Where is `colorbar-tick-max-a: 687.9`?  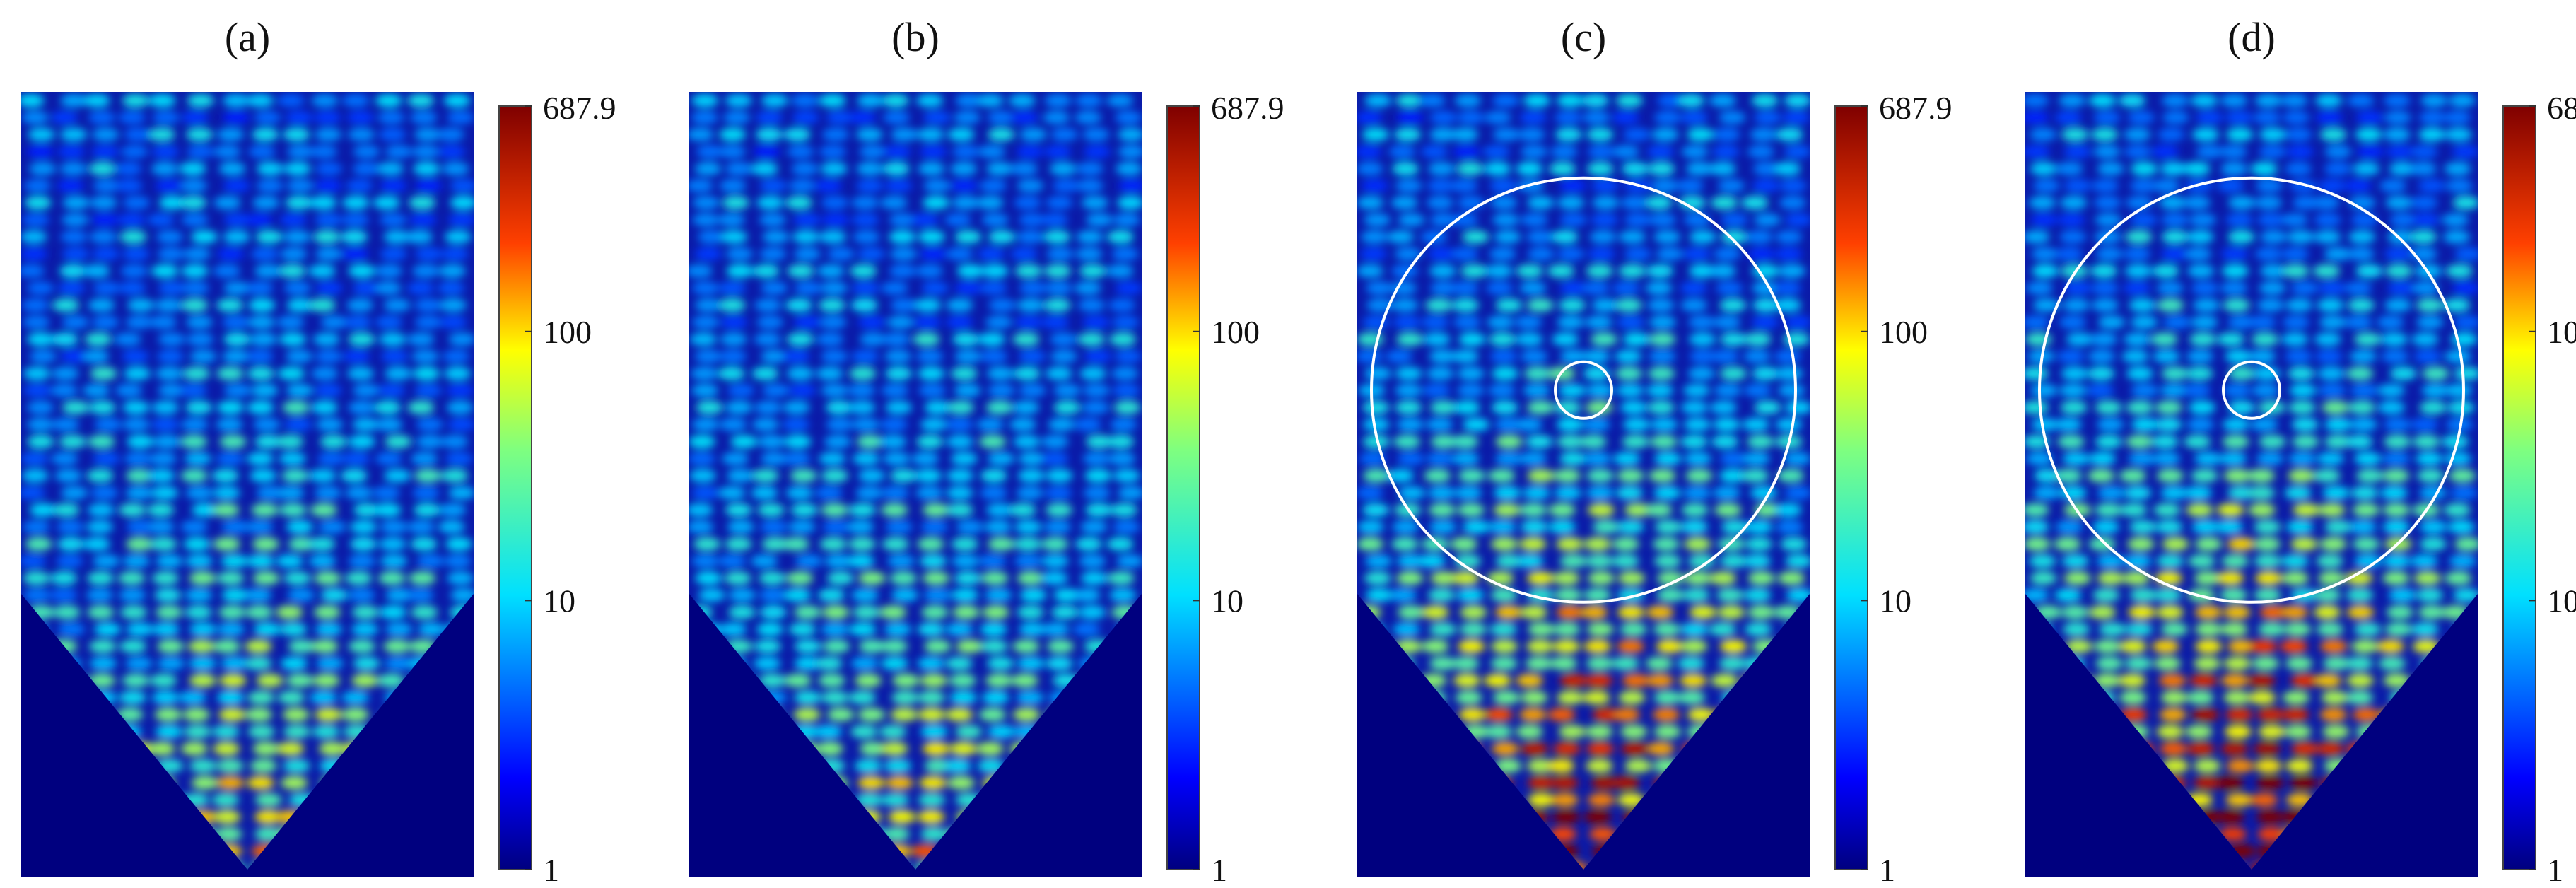 colorbar-tick-max-a: 687.9 is located at coordinates (579, 108).